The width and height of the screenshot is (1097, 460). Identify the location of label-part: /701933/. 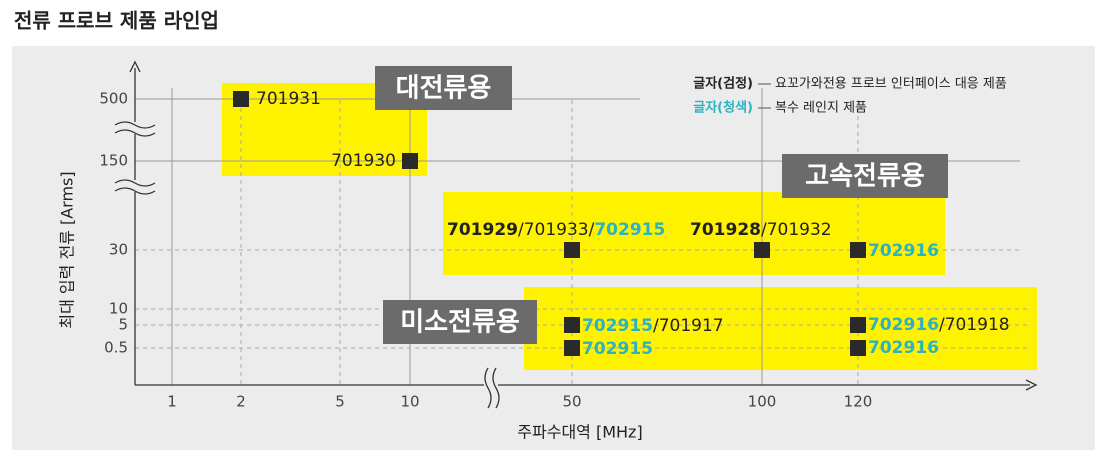
(556, 230).